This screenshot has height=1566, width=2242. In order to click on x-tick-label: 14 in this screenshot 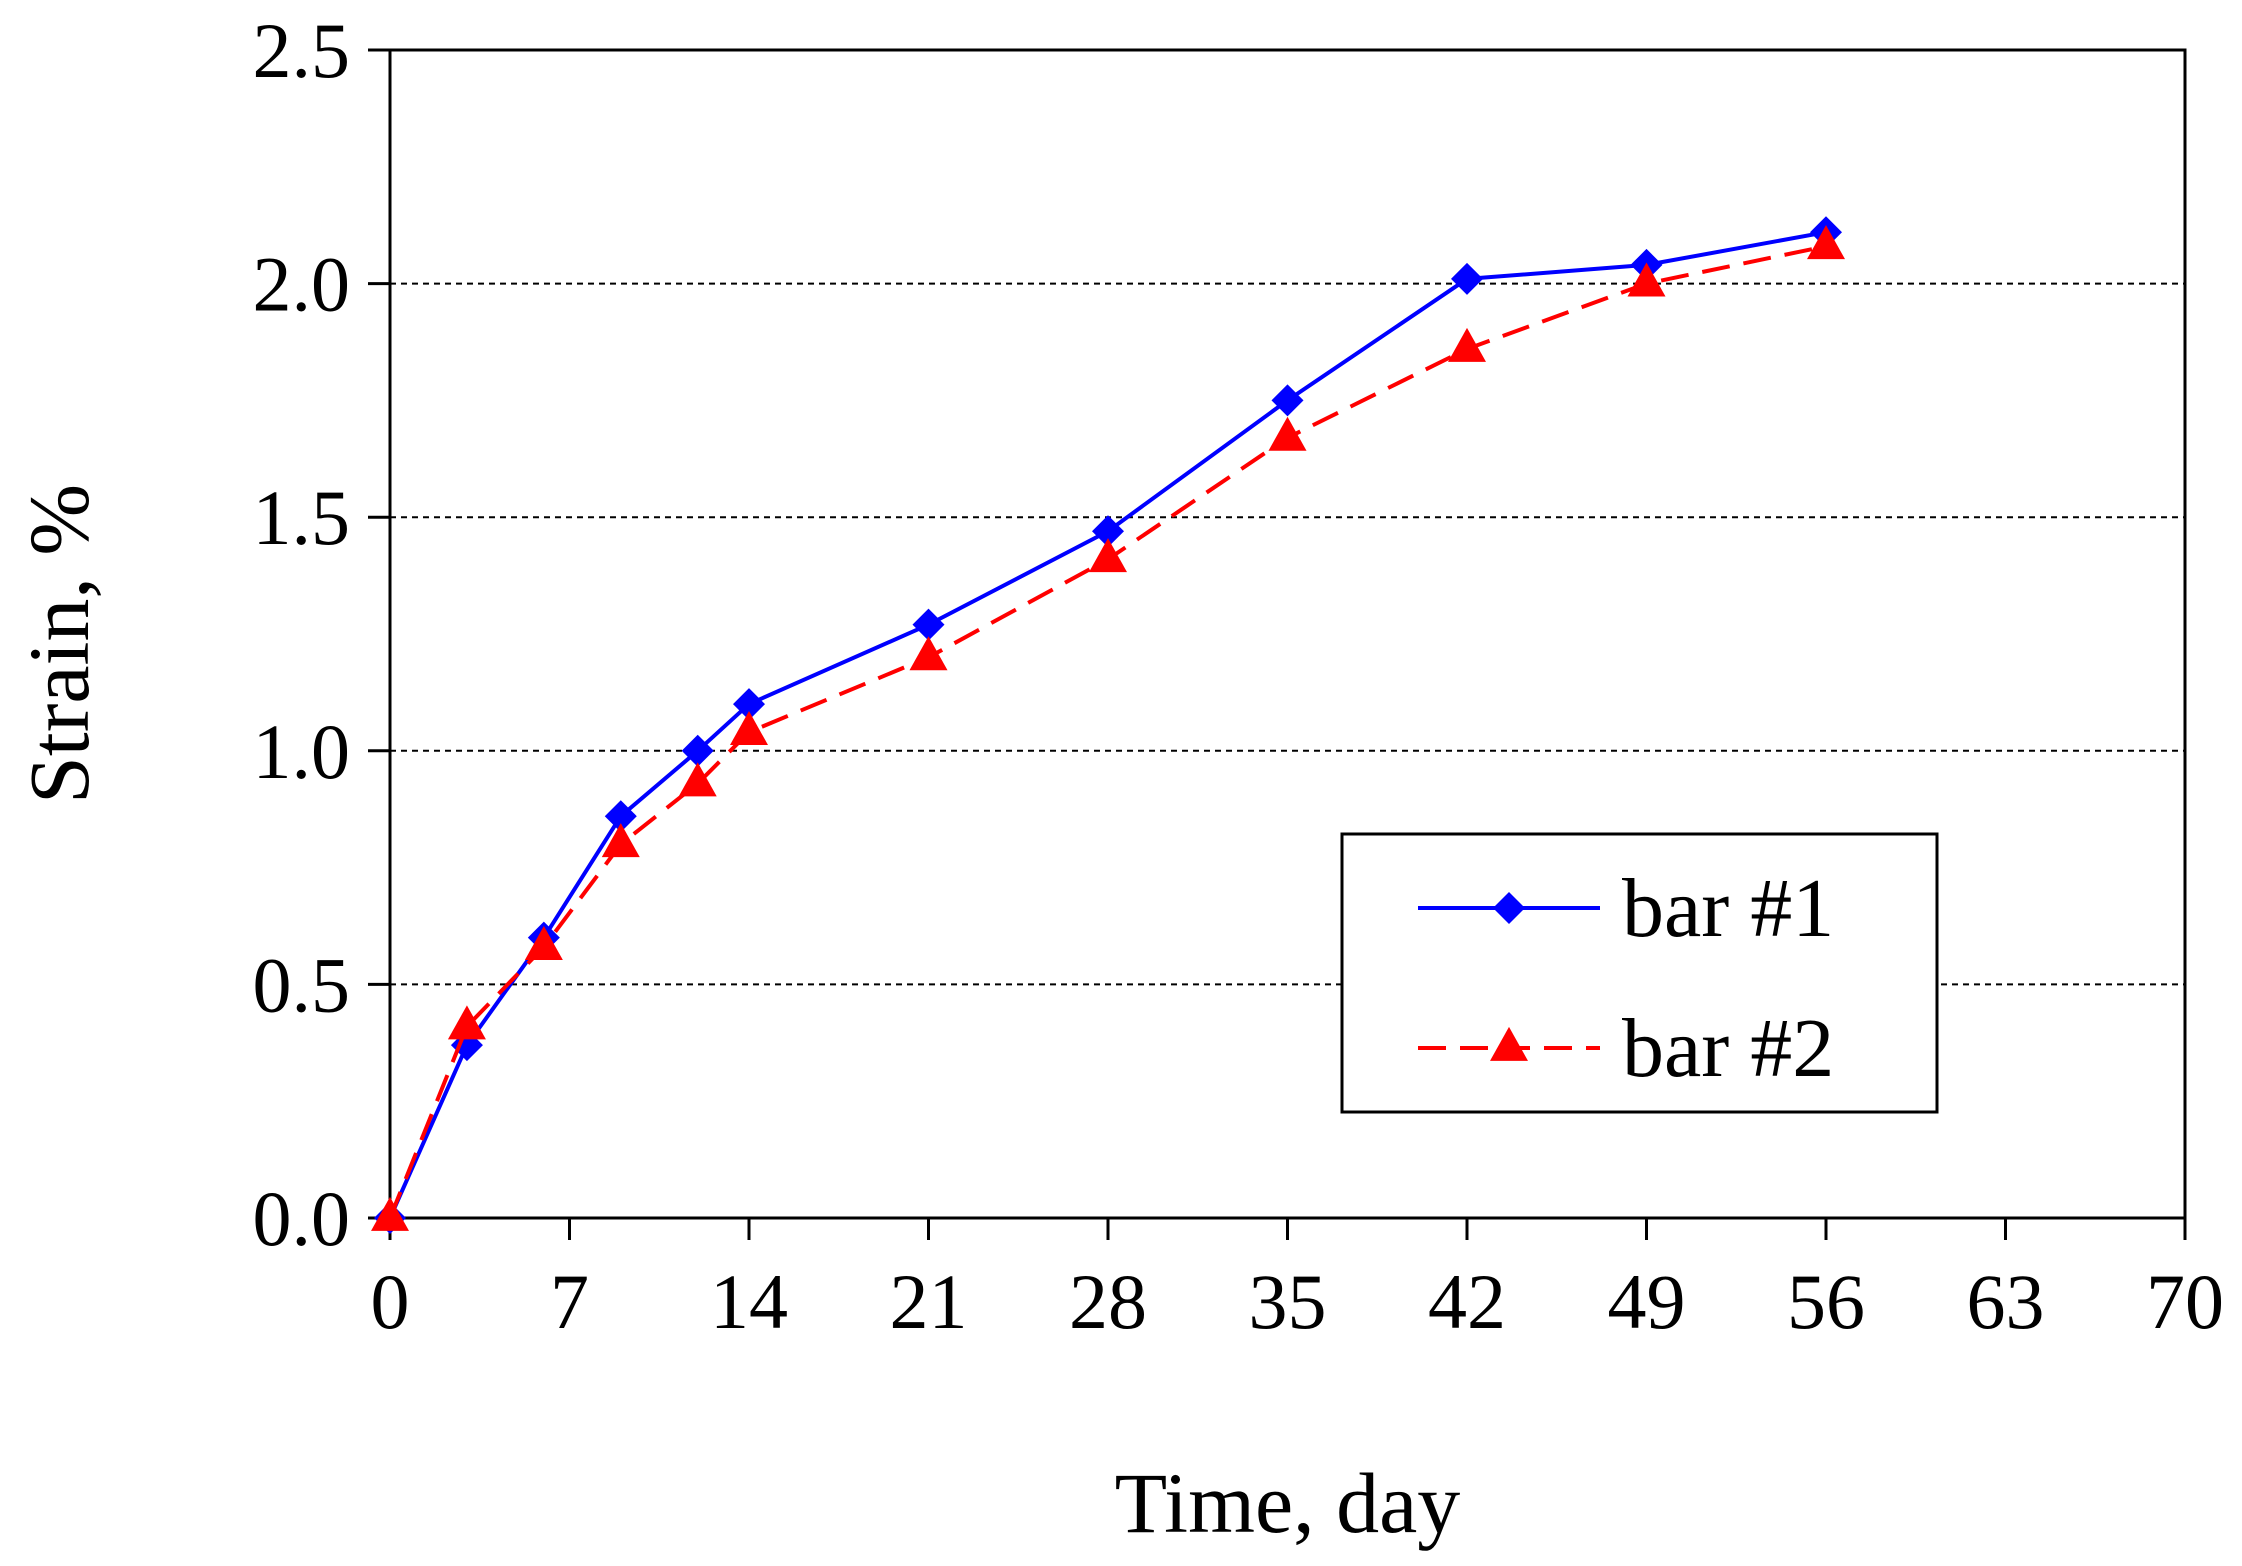, I will do `click(749, 1301)`.